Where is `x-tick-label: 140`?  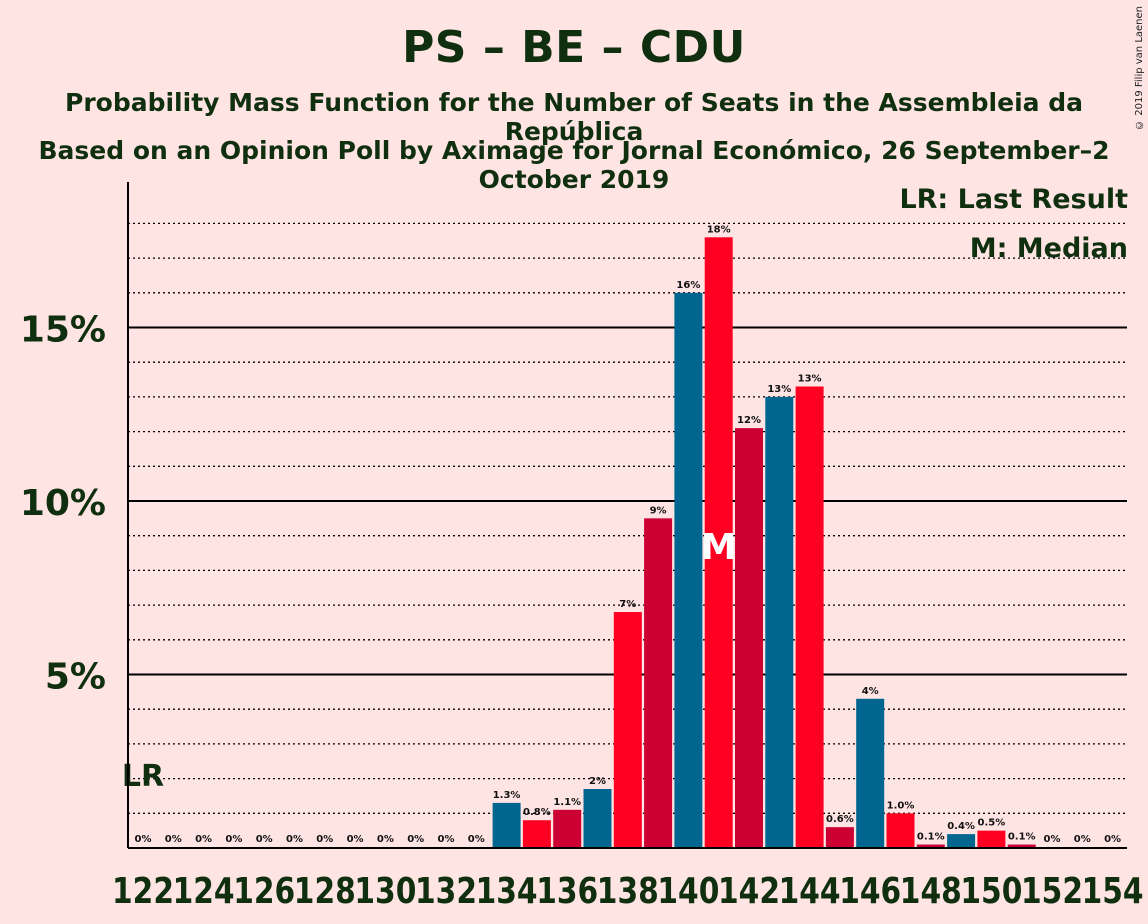
x-tick-label: 140 is located at coordinates (688, 891).